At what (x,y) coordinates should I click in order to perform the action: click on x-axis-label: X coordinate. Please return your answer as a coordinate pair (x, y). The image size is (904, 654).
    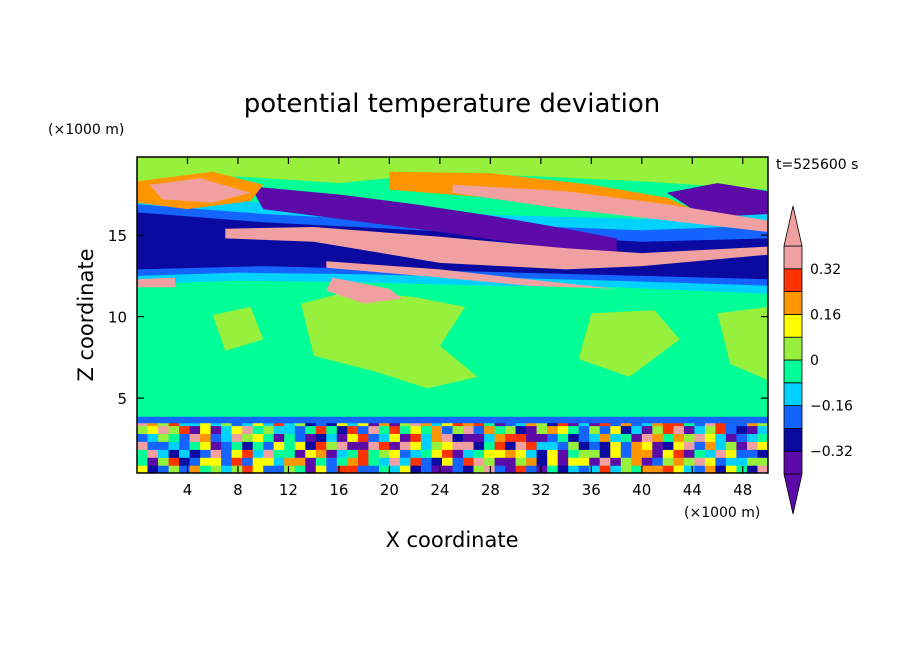
    Looking at the image, I should click on (451, 540).